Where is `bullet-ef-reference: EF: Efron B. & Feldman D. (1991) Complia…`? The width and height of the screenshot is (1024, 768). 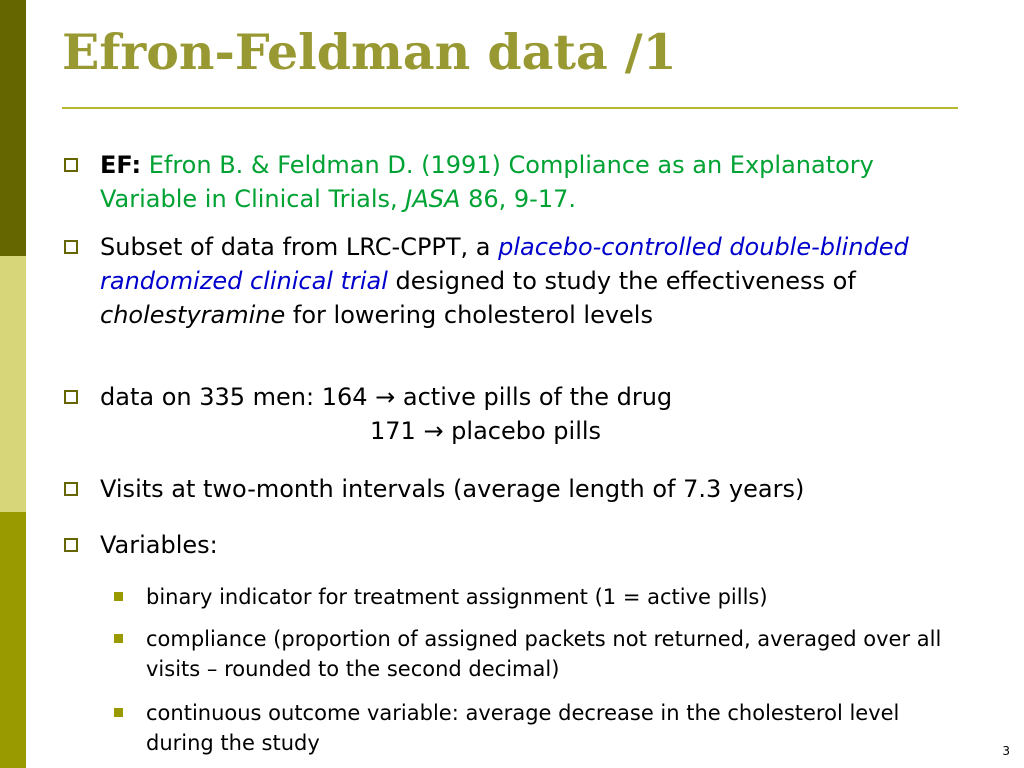 bullet-ef-reference: EF: Efron B. & Feldman D. (1991) Complia… is located at coordinates (517, 182).